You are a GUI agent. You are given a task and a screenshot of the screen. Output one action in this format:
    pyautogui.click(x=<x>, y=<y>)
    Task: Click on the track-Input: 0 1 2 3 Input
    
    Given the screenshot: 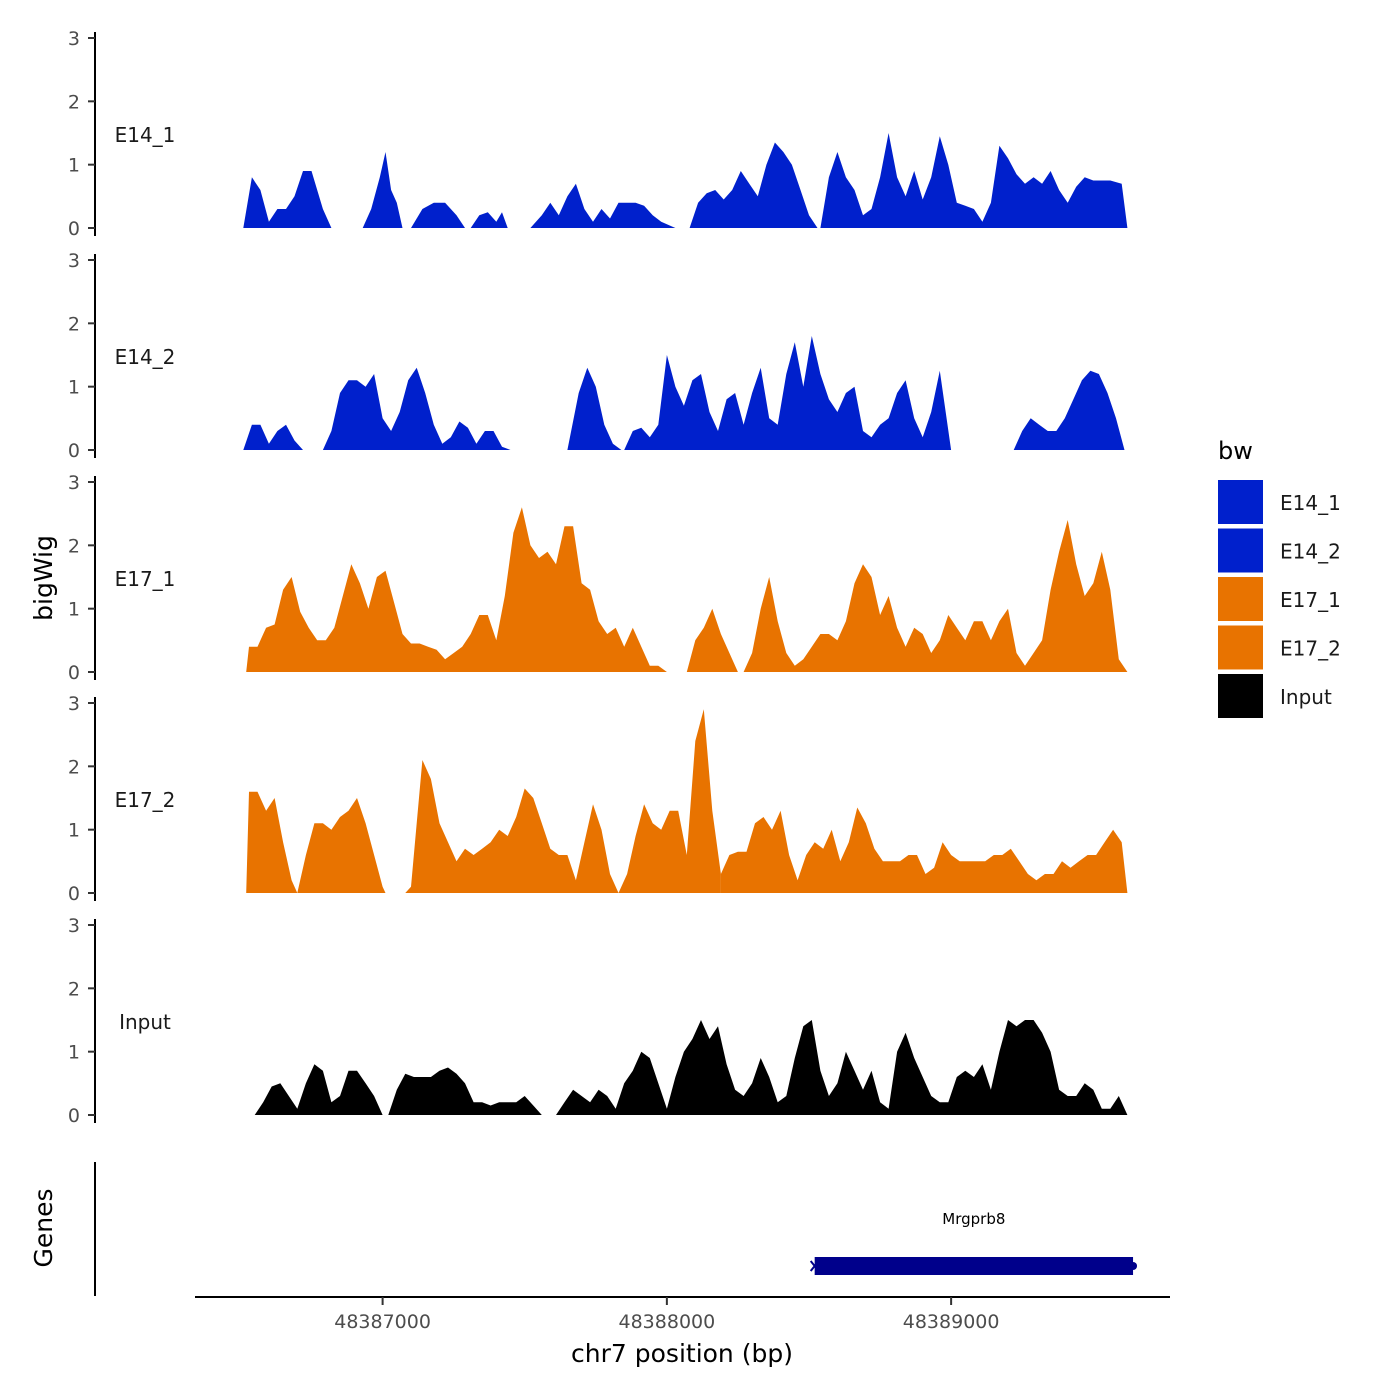 What is the action you would take?
    pyautogui.click(x=598, y=1021)
    